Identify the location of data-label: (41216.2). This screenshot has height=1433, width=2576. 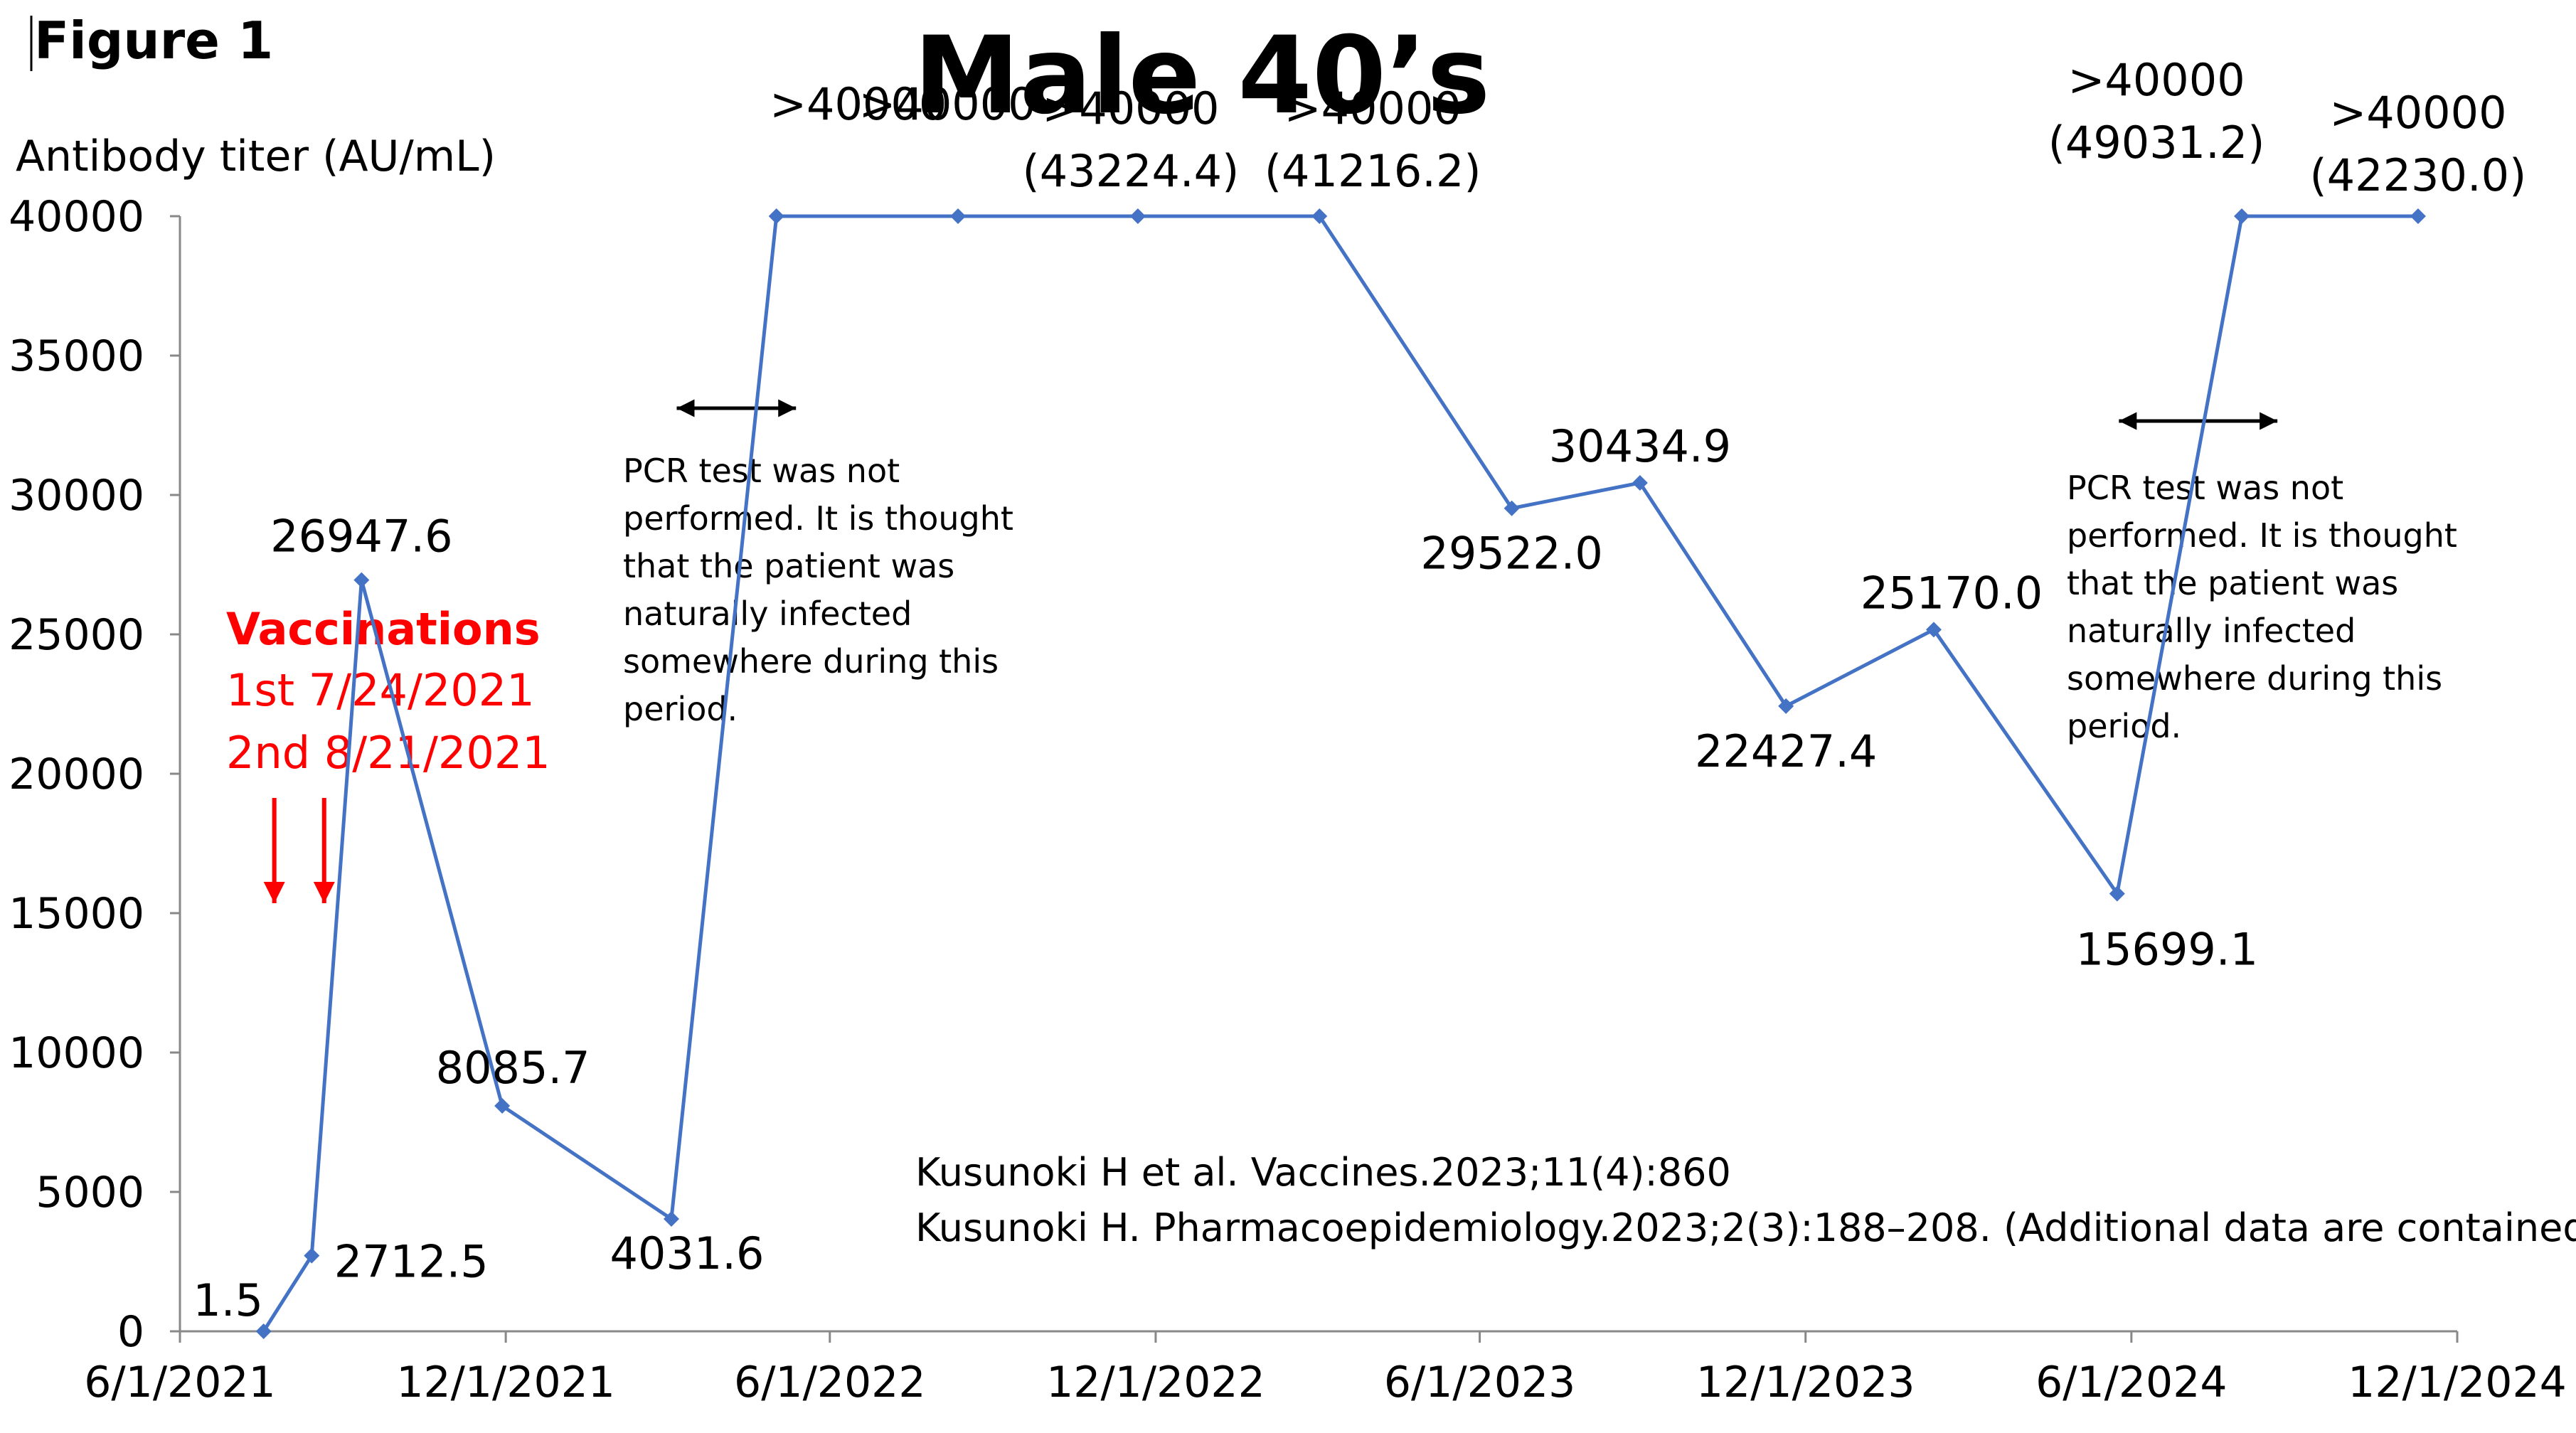
(1373, 171).